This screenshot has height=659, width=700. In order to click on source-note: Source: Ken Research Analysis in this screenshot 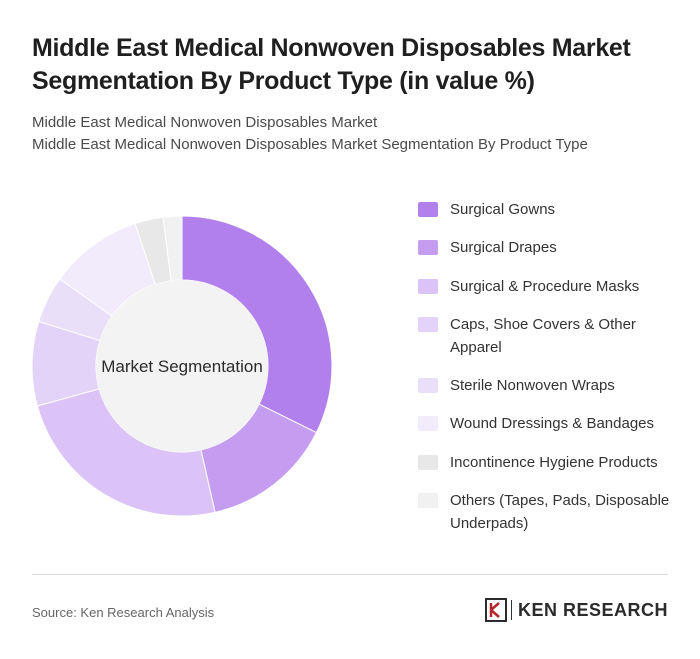, I will do `click(123, 612)`.